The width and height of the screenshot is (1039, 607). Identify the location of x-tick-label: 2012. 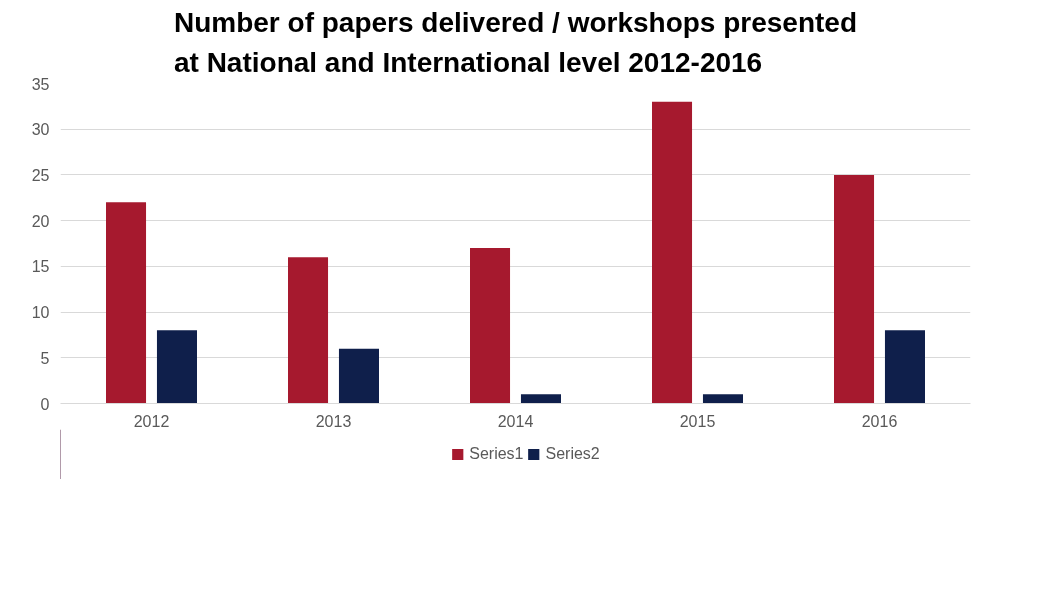
(151, 421).